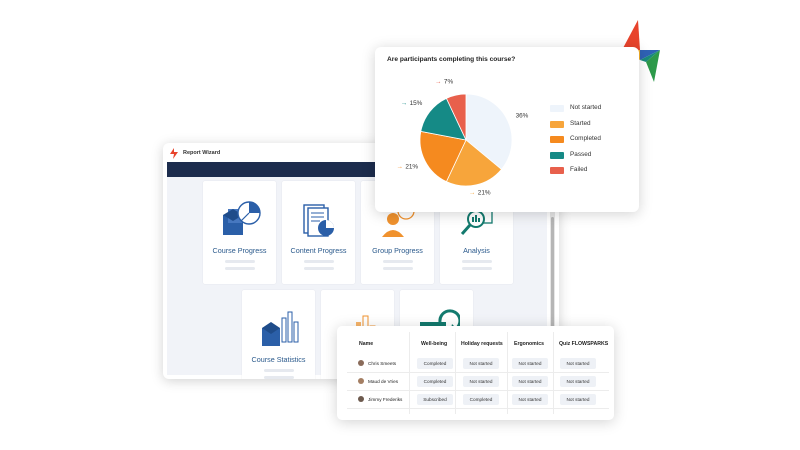 The height and width of the screenshot is (450, 800). What do you see at coordinates (456, 117) in the screenshot?
I see `pie-slice-failed` at bounding box center [456, 117].